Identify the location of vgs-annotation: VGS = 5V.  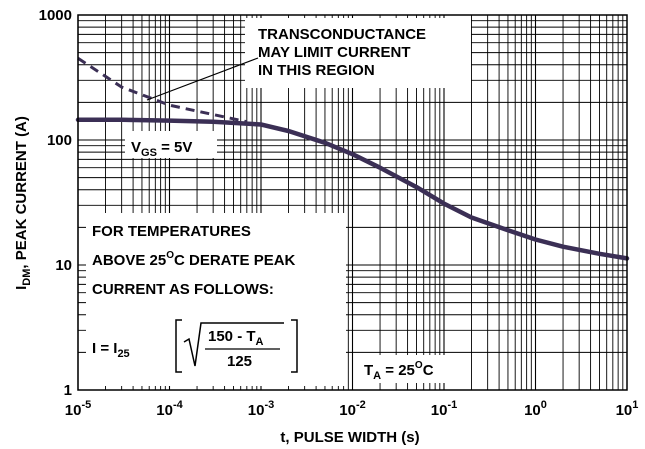
(171, 145).